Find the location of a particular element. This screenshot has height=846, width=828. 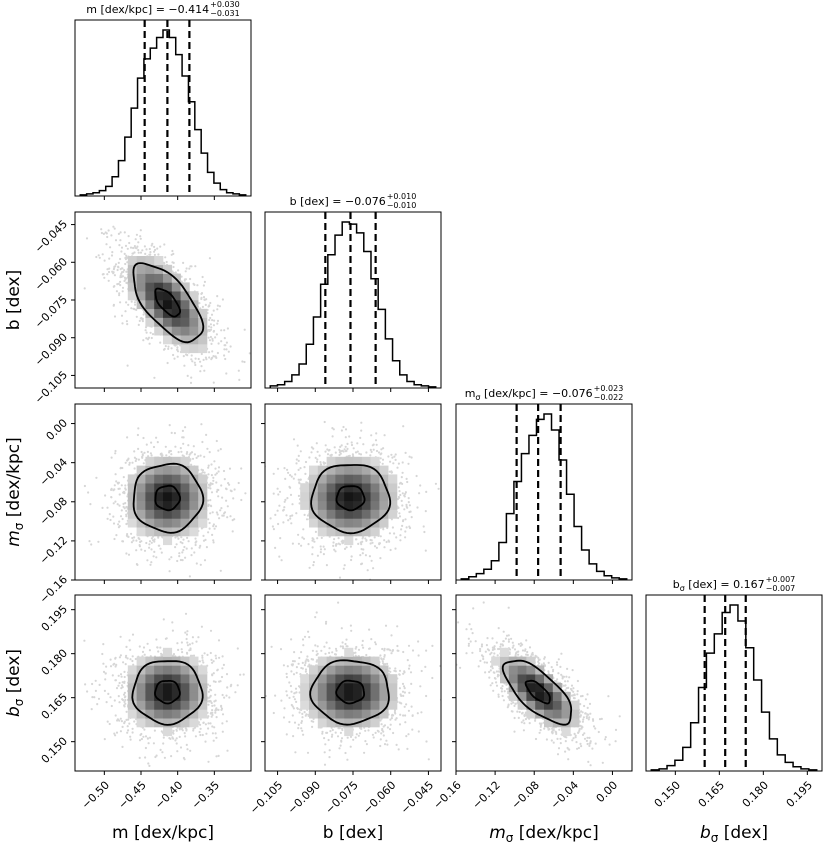

y-axis-label-b: b [dex] is located at coordinates (14, 300).